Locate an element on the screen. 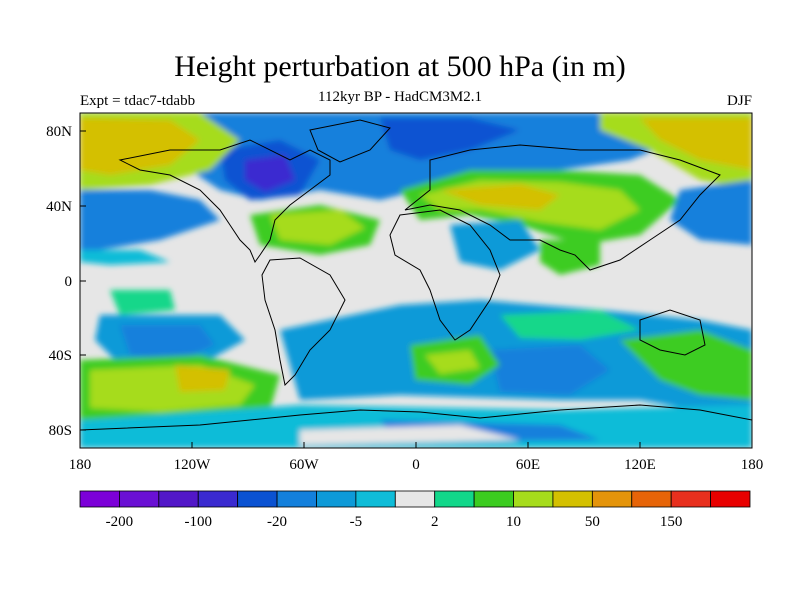  colorbar-tick-label: -200 is located at coordinates (120, 522).